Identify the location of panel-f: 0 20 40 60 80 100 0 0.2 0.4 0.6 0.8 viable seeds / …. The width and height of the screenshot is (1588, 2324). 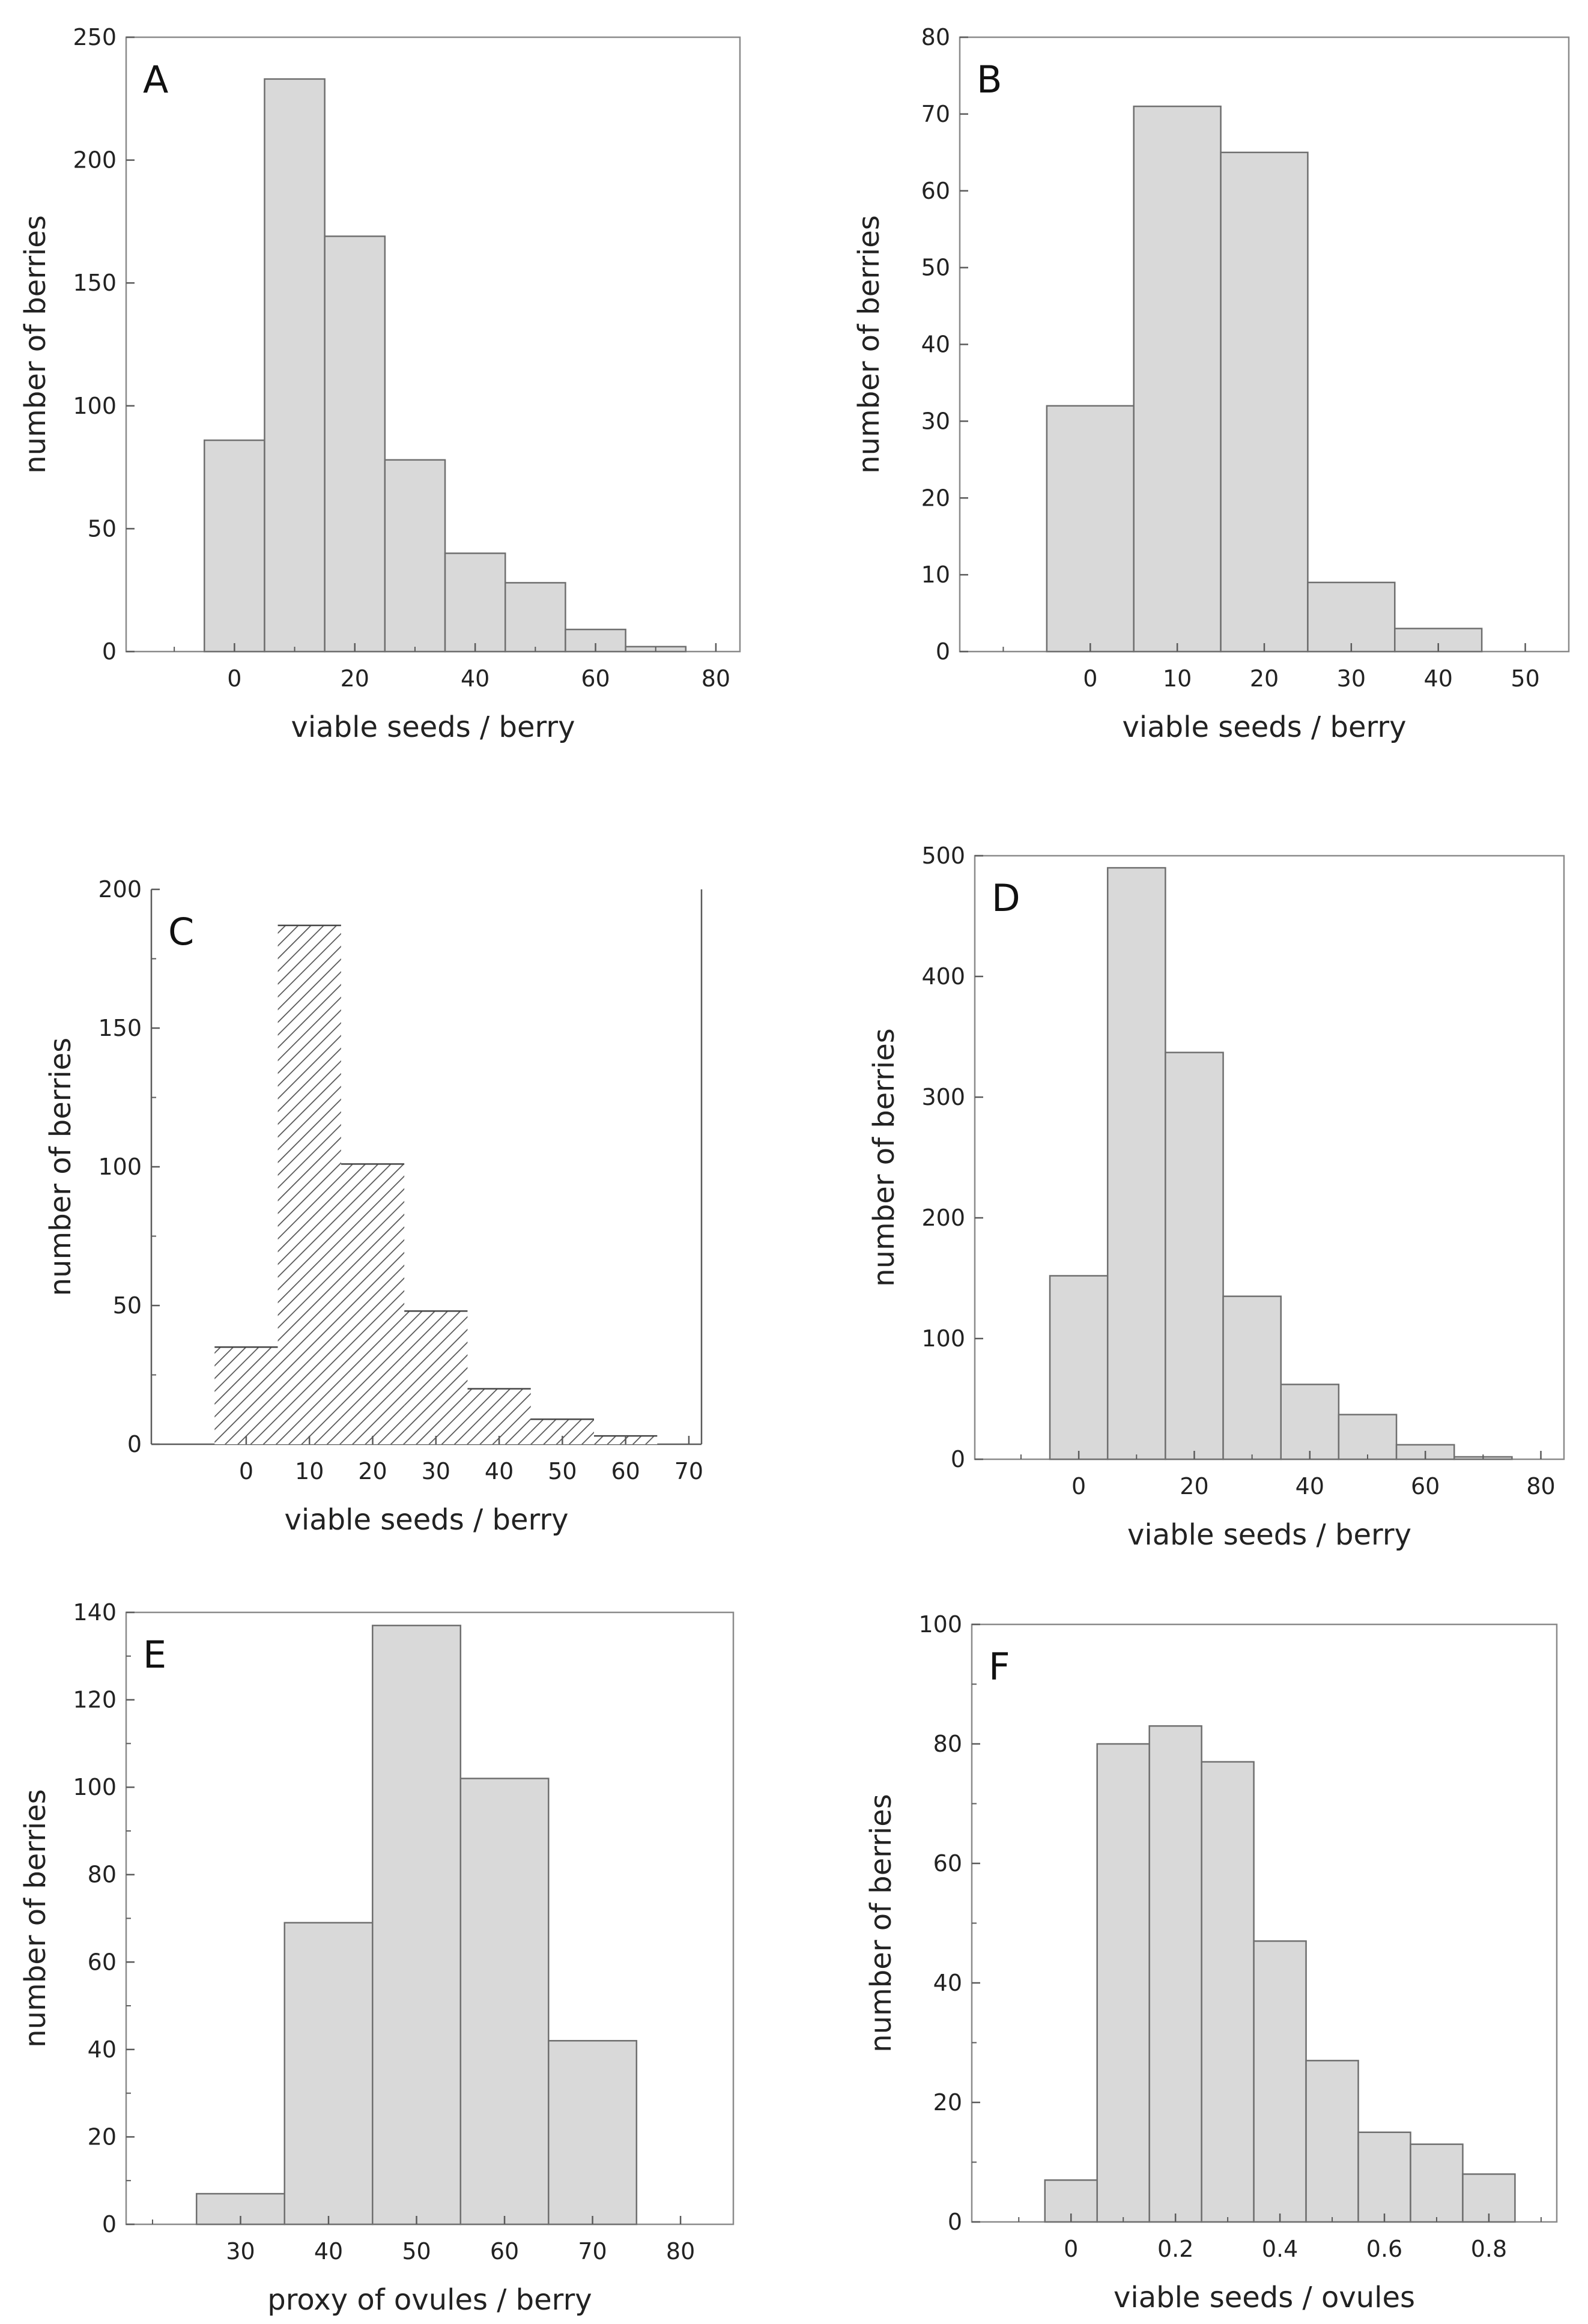
(1211, 1962).